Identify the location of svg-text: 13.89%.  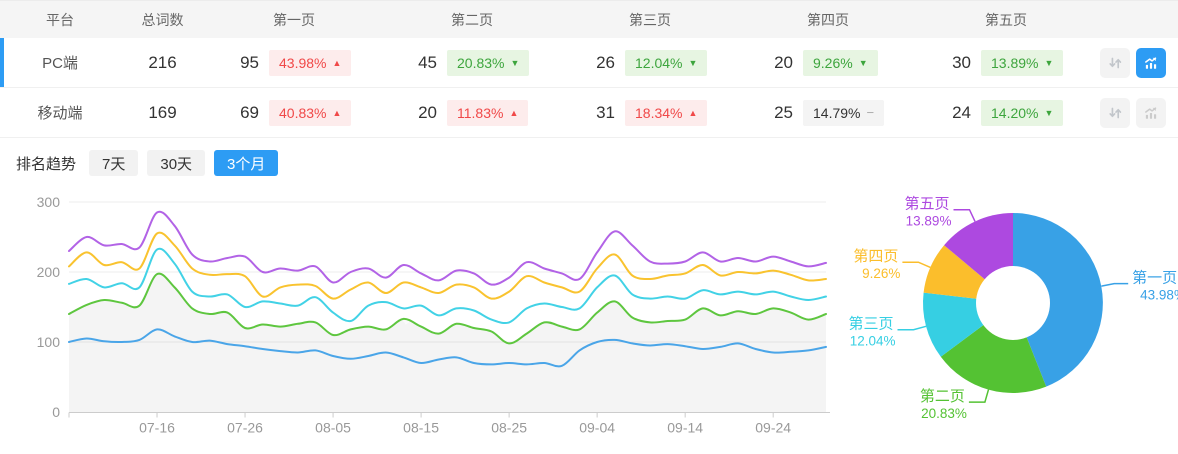
(929, 221).